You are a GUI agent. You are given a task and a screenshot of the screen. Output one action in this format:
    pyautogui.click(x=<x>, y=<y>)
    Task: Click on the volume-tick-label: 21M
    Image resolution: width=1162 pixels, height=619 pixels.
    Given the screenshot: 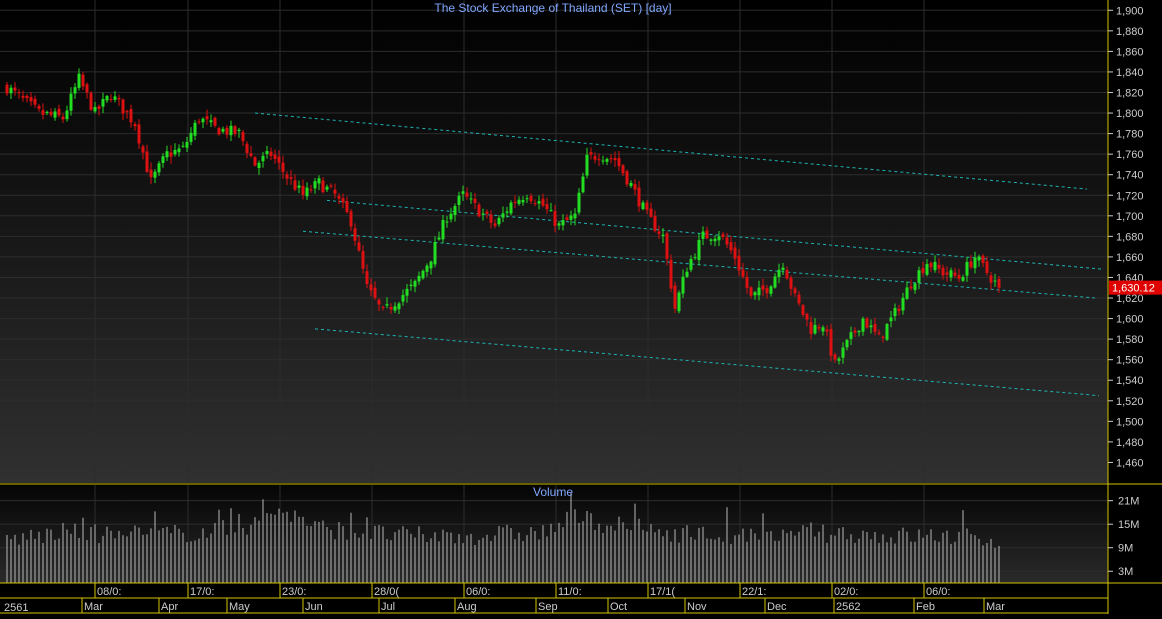 What is the action you would take?
    pyautogui.click(x=1128, y=502)
    